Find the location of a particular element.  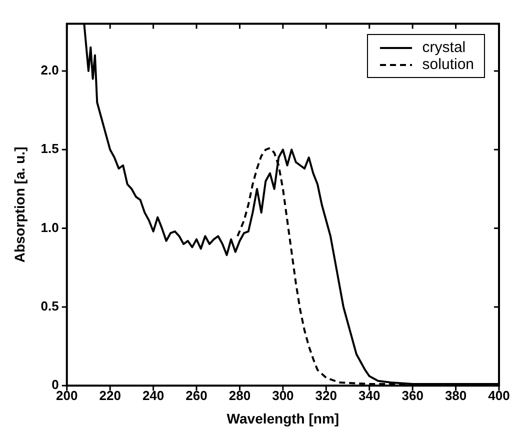

y-tick-label: 1.5 is located at coordinates (49, 148).